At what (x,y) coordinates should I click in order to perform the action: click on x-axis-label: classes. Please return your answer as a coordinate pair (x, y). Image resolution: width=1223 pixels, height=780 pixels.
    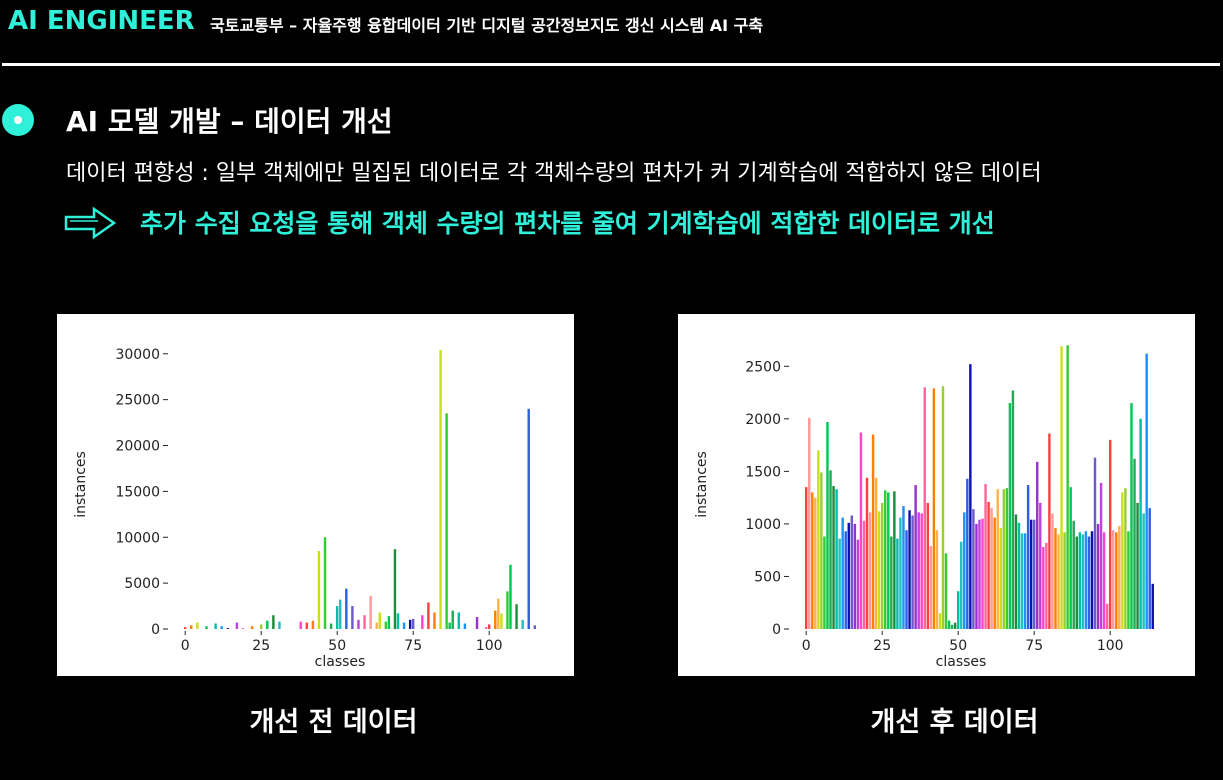
    Looking at the image, I should click on (340, 662).